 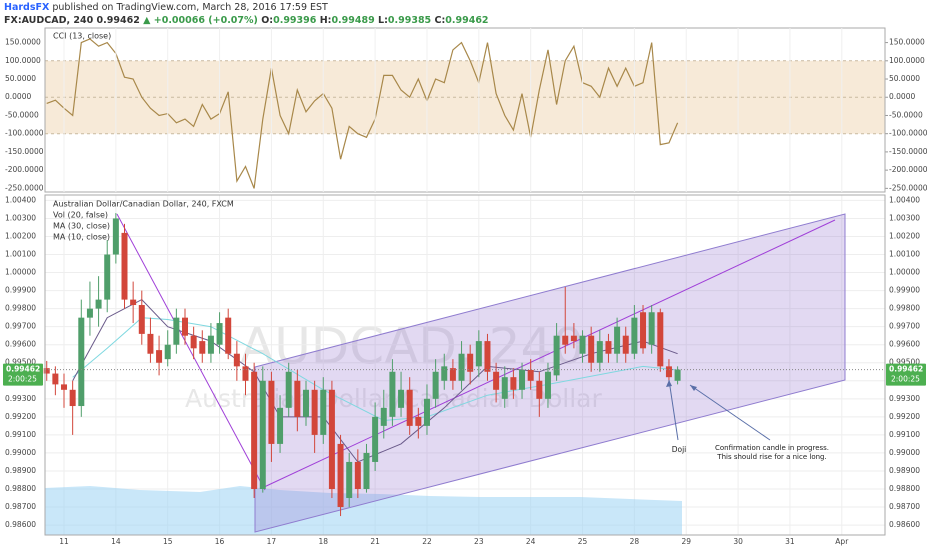 I want to click on panel-title: CCI (13, close), so click(x=82, y=36).